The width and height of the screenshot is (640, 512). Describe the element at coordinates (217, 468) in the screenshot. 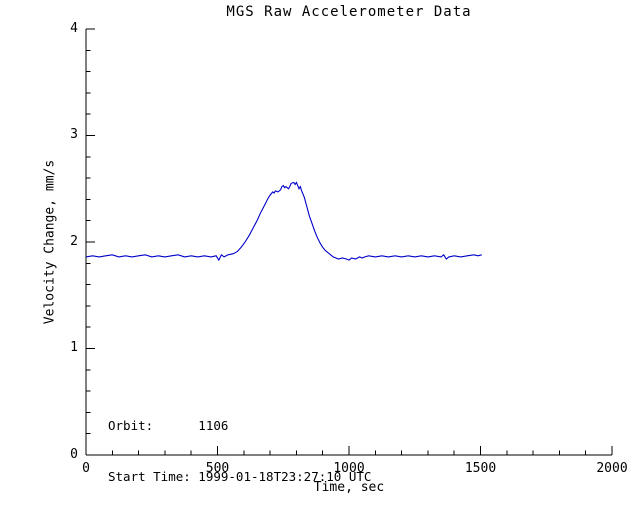

I see `x-tick-label-1: 500` at that location.